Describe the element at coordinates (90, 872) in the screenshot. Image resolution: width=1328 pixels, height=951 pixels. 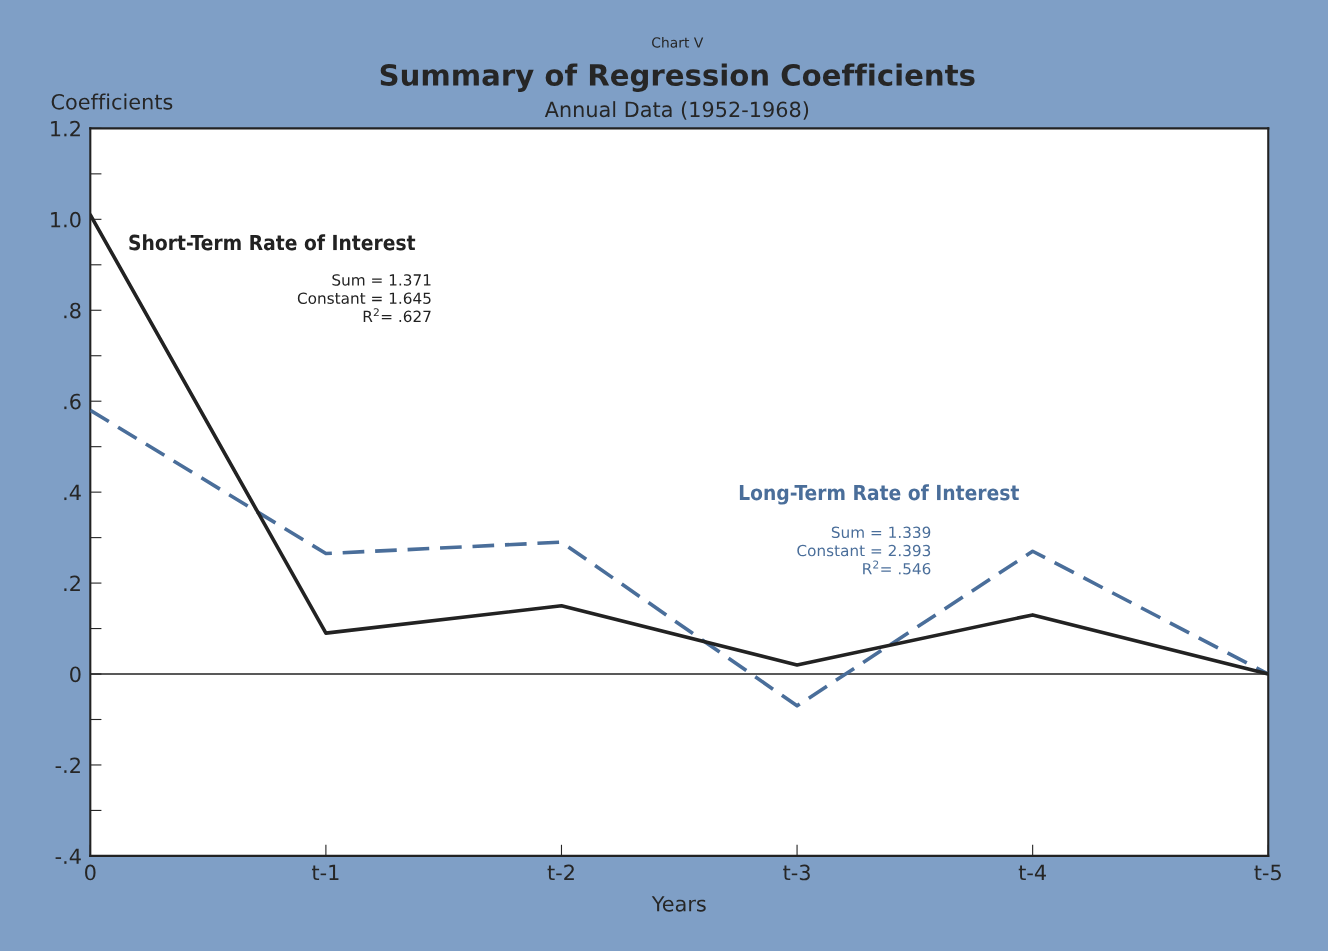
I see `x-tick-label: 0` at that location.